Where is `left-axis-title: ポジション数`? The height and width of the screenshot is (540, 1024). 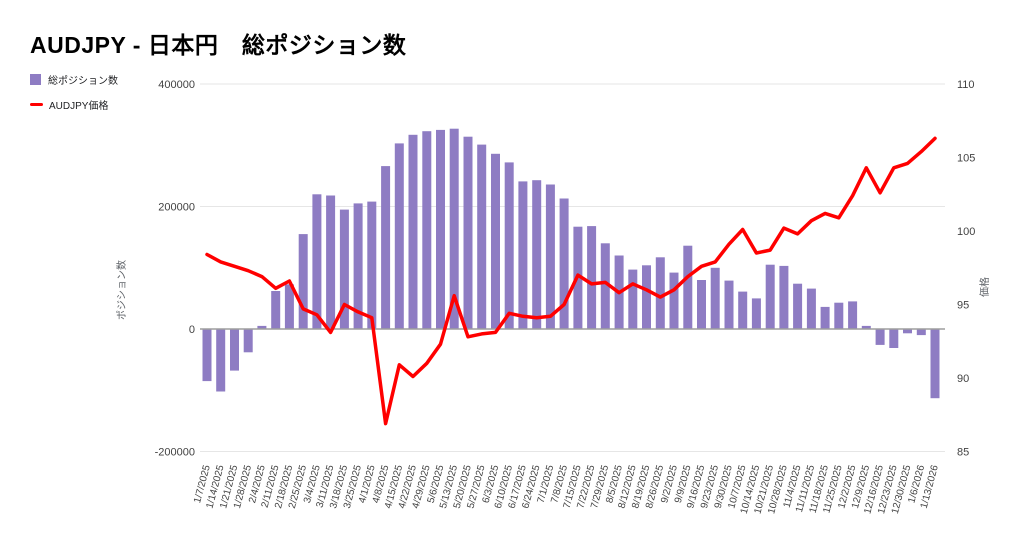
left-axis-title: ポジション数 is located at coordinates (121, 290).